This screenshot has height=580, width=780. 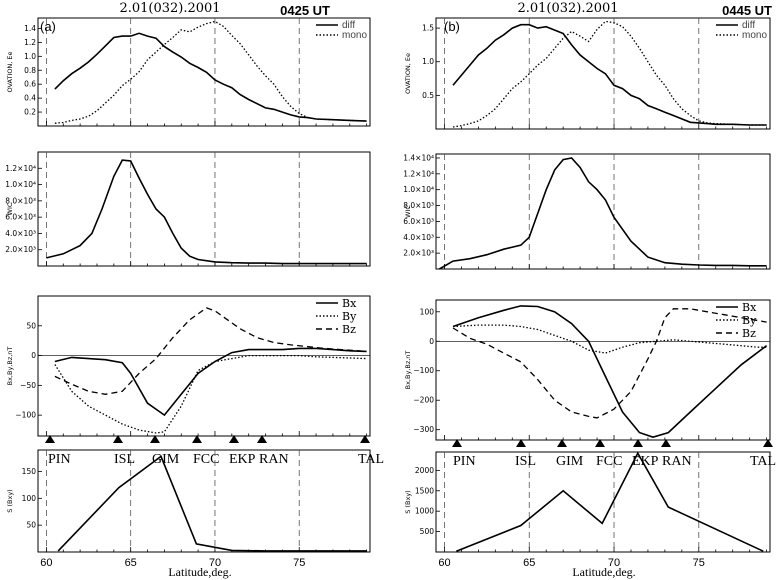 What do you see at coordinates (747, 10) in the screenshot?
I see `time-label-right: 0445 UT` at bounding box center [747, 10].